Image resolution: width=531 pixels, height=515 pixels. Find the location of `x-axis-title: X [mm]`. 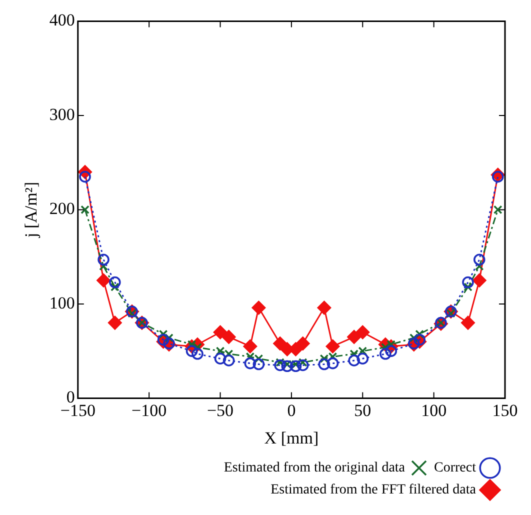

x-axis-title: X [mm] is located at coordinates (291, 438).